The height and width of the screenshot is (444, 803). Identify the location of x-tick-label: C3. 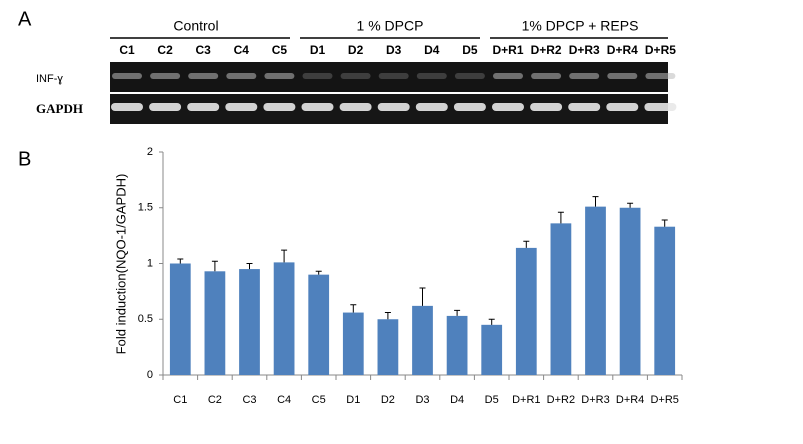
(249, 400).